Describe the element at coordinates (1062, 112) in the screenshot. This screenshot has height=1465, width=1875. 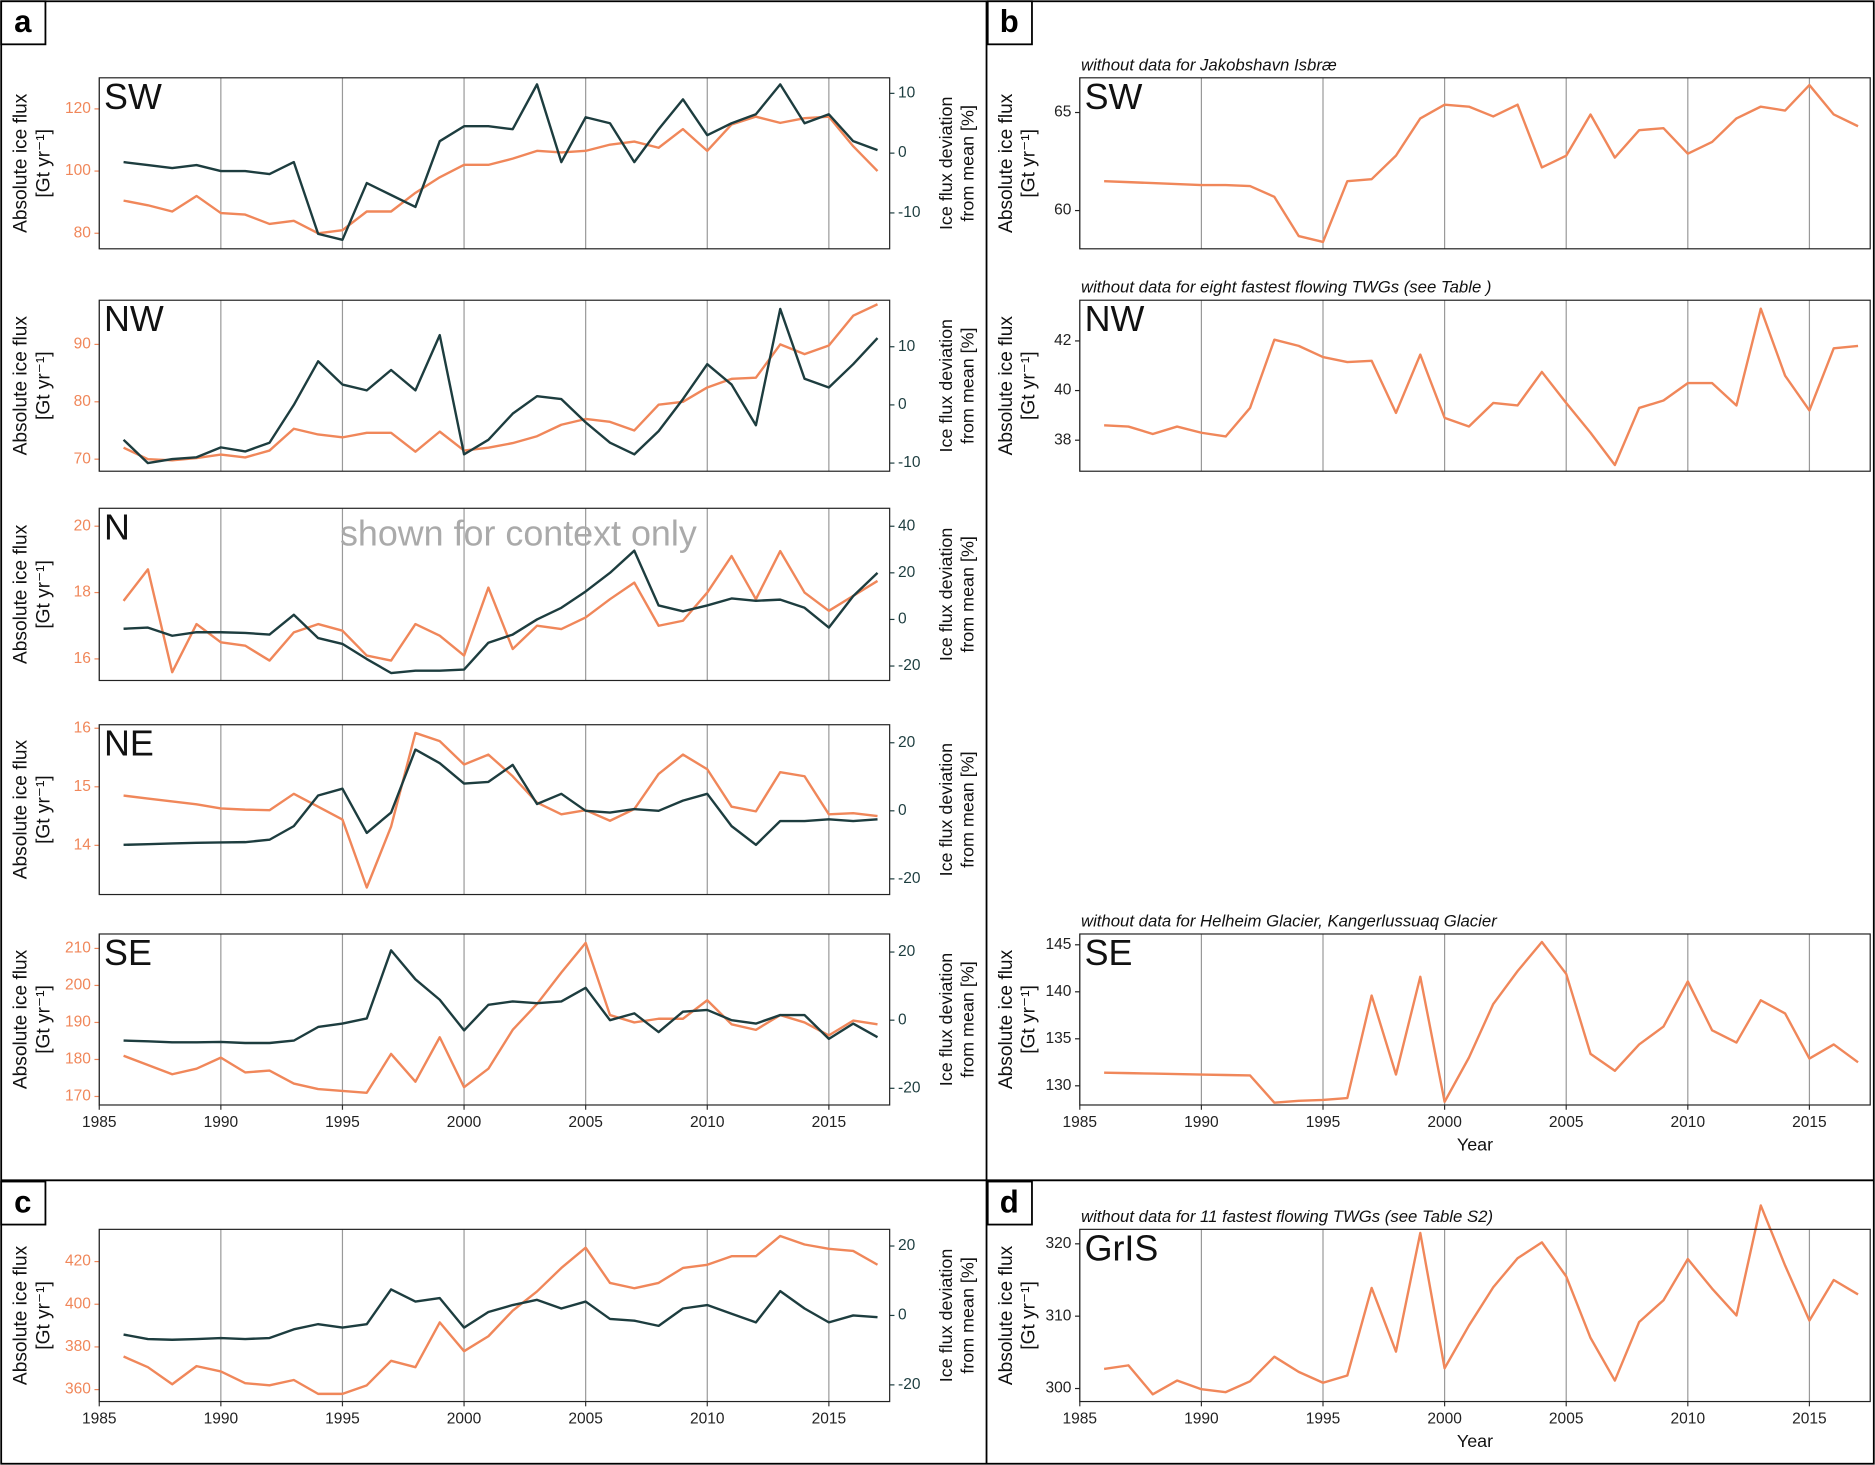
I see `y-tick-label: 65` at that location.